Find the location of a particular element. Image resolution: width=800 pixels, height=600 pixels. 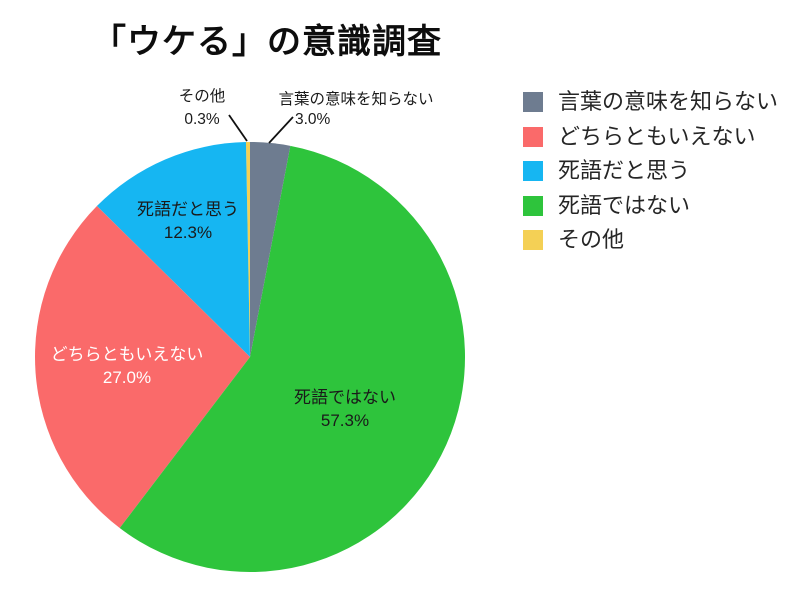

slice-label-not-dead-word-text: 死語ではない is located at coordinates (345, 397).